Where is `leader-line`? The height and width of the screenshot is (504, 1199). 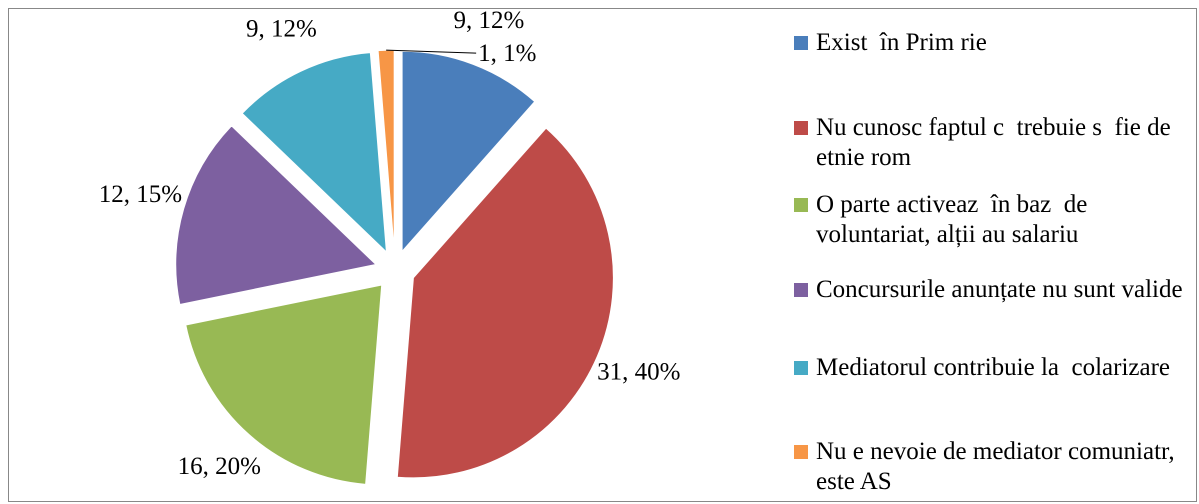 leader-line is located at coordinates (431, 51).